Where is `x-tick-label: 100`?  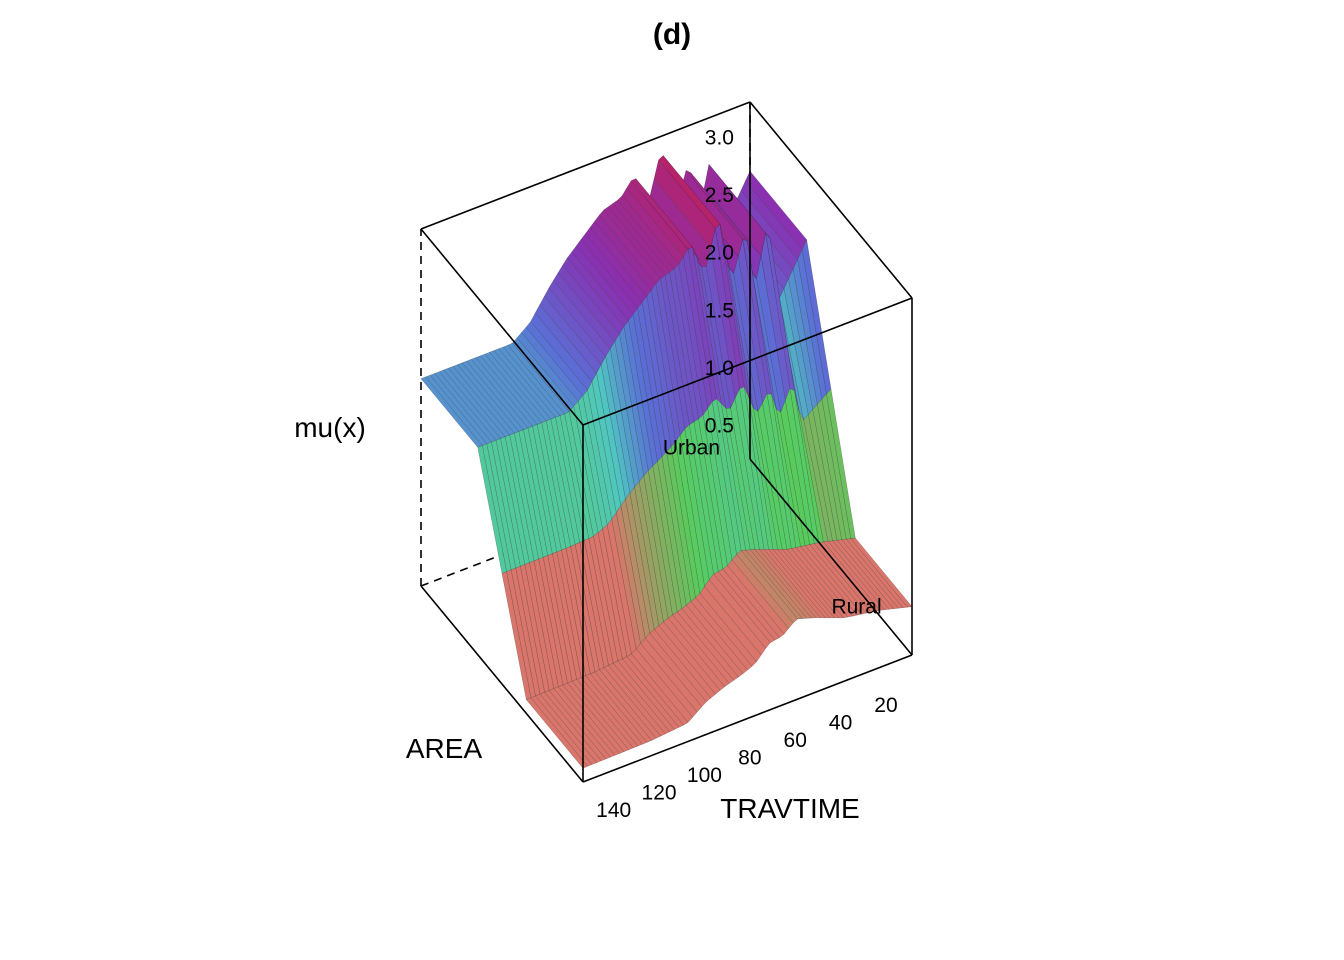 x-tick-label: 100 is located at coordinates (704, 775).